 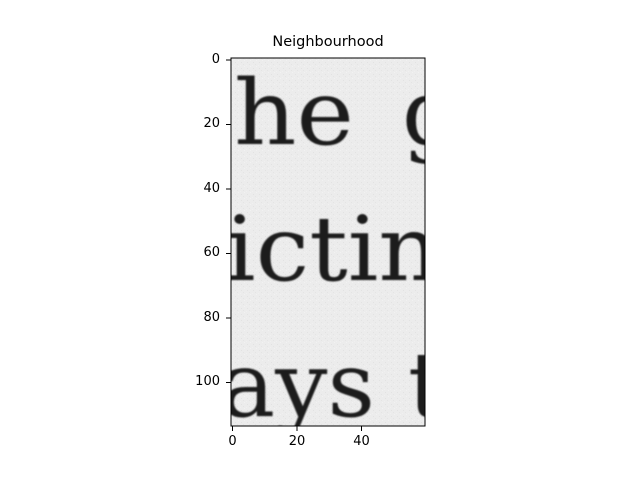 I want to click on y-tick-label: 20, so click(x=211, y=123).